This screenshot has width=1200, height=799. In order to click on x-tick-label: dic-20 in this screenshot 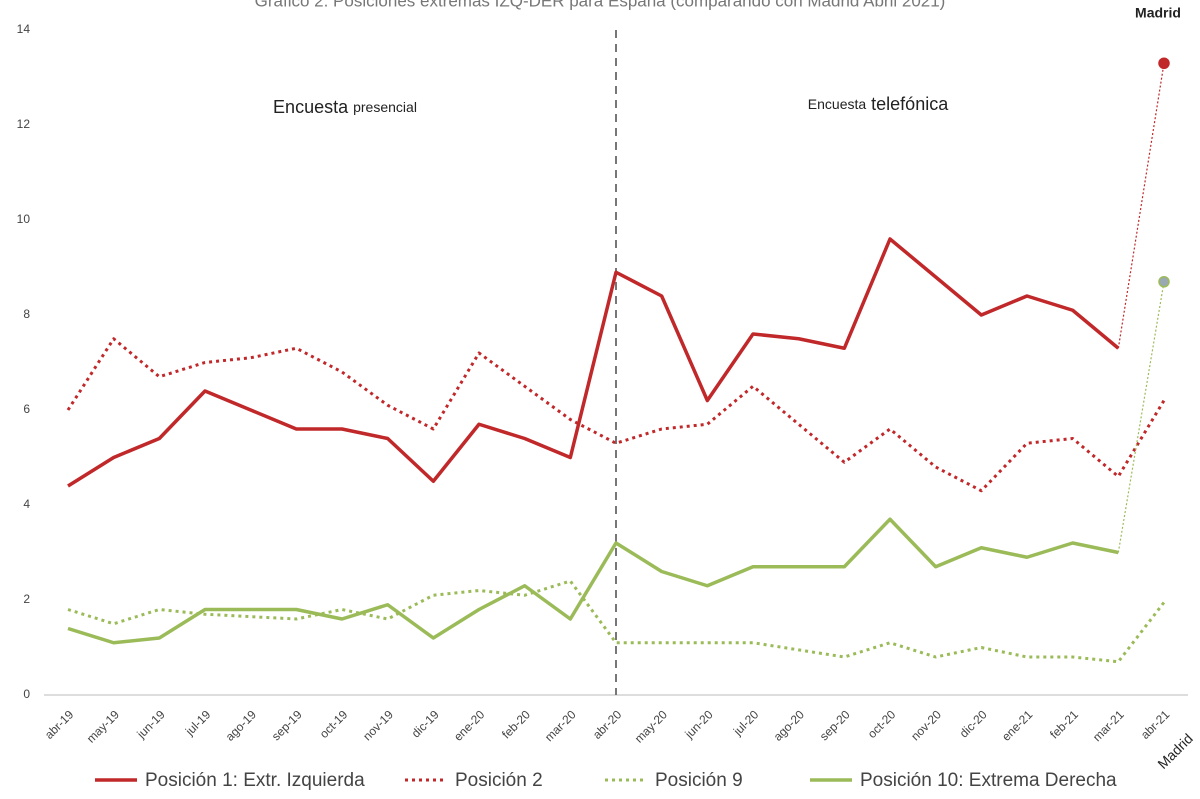, I will do `click(973, 723)`.